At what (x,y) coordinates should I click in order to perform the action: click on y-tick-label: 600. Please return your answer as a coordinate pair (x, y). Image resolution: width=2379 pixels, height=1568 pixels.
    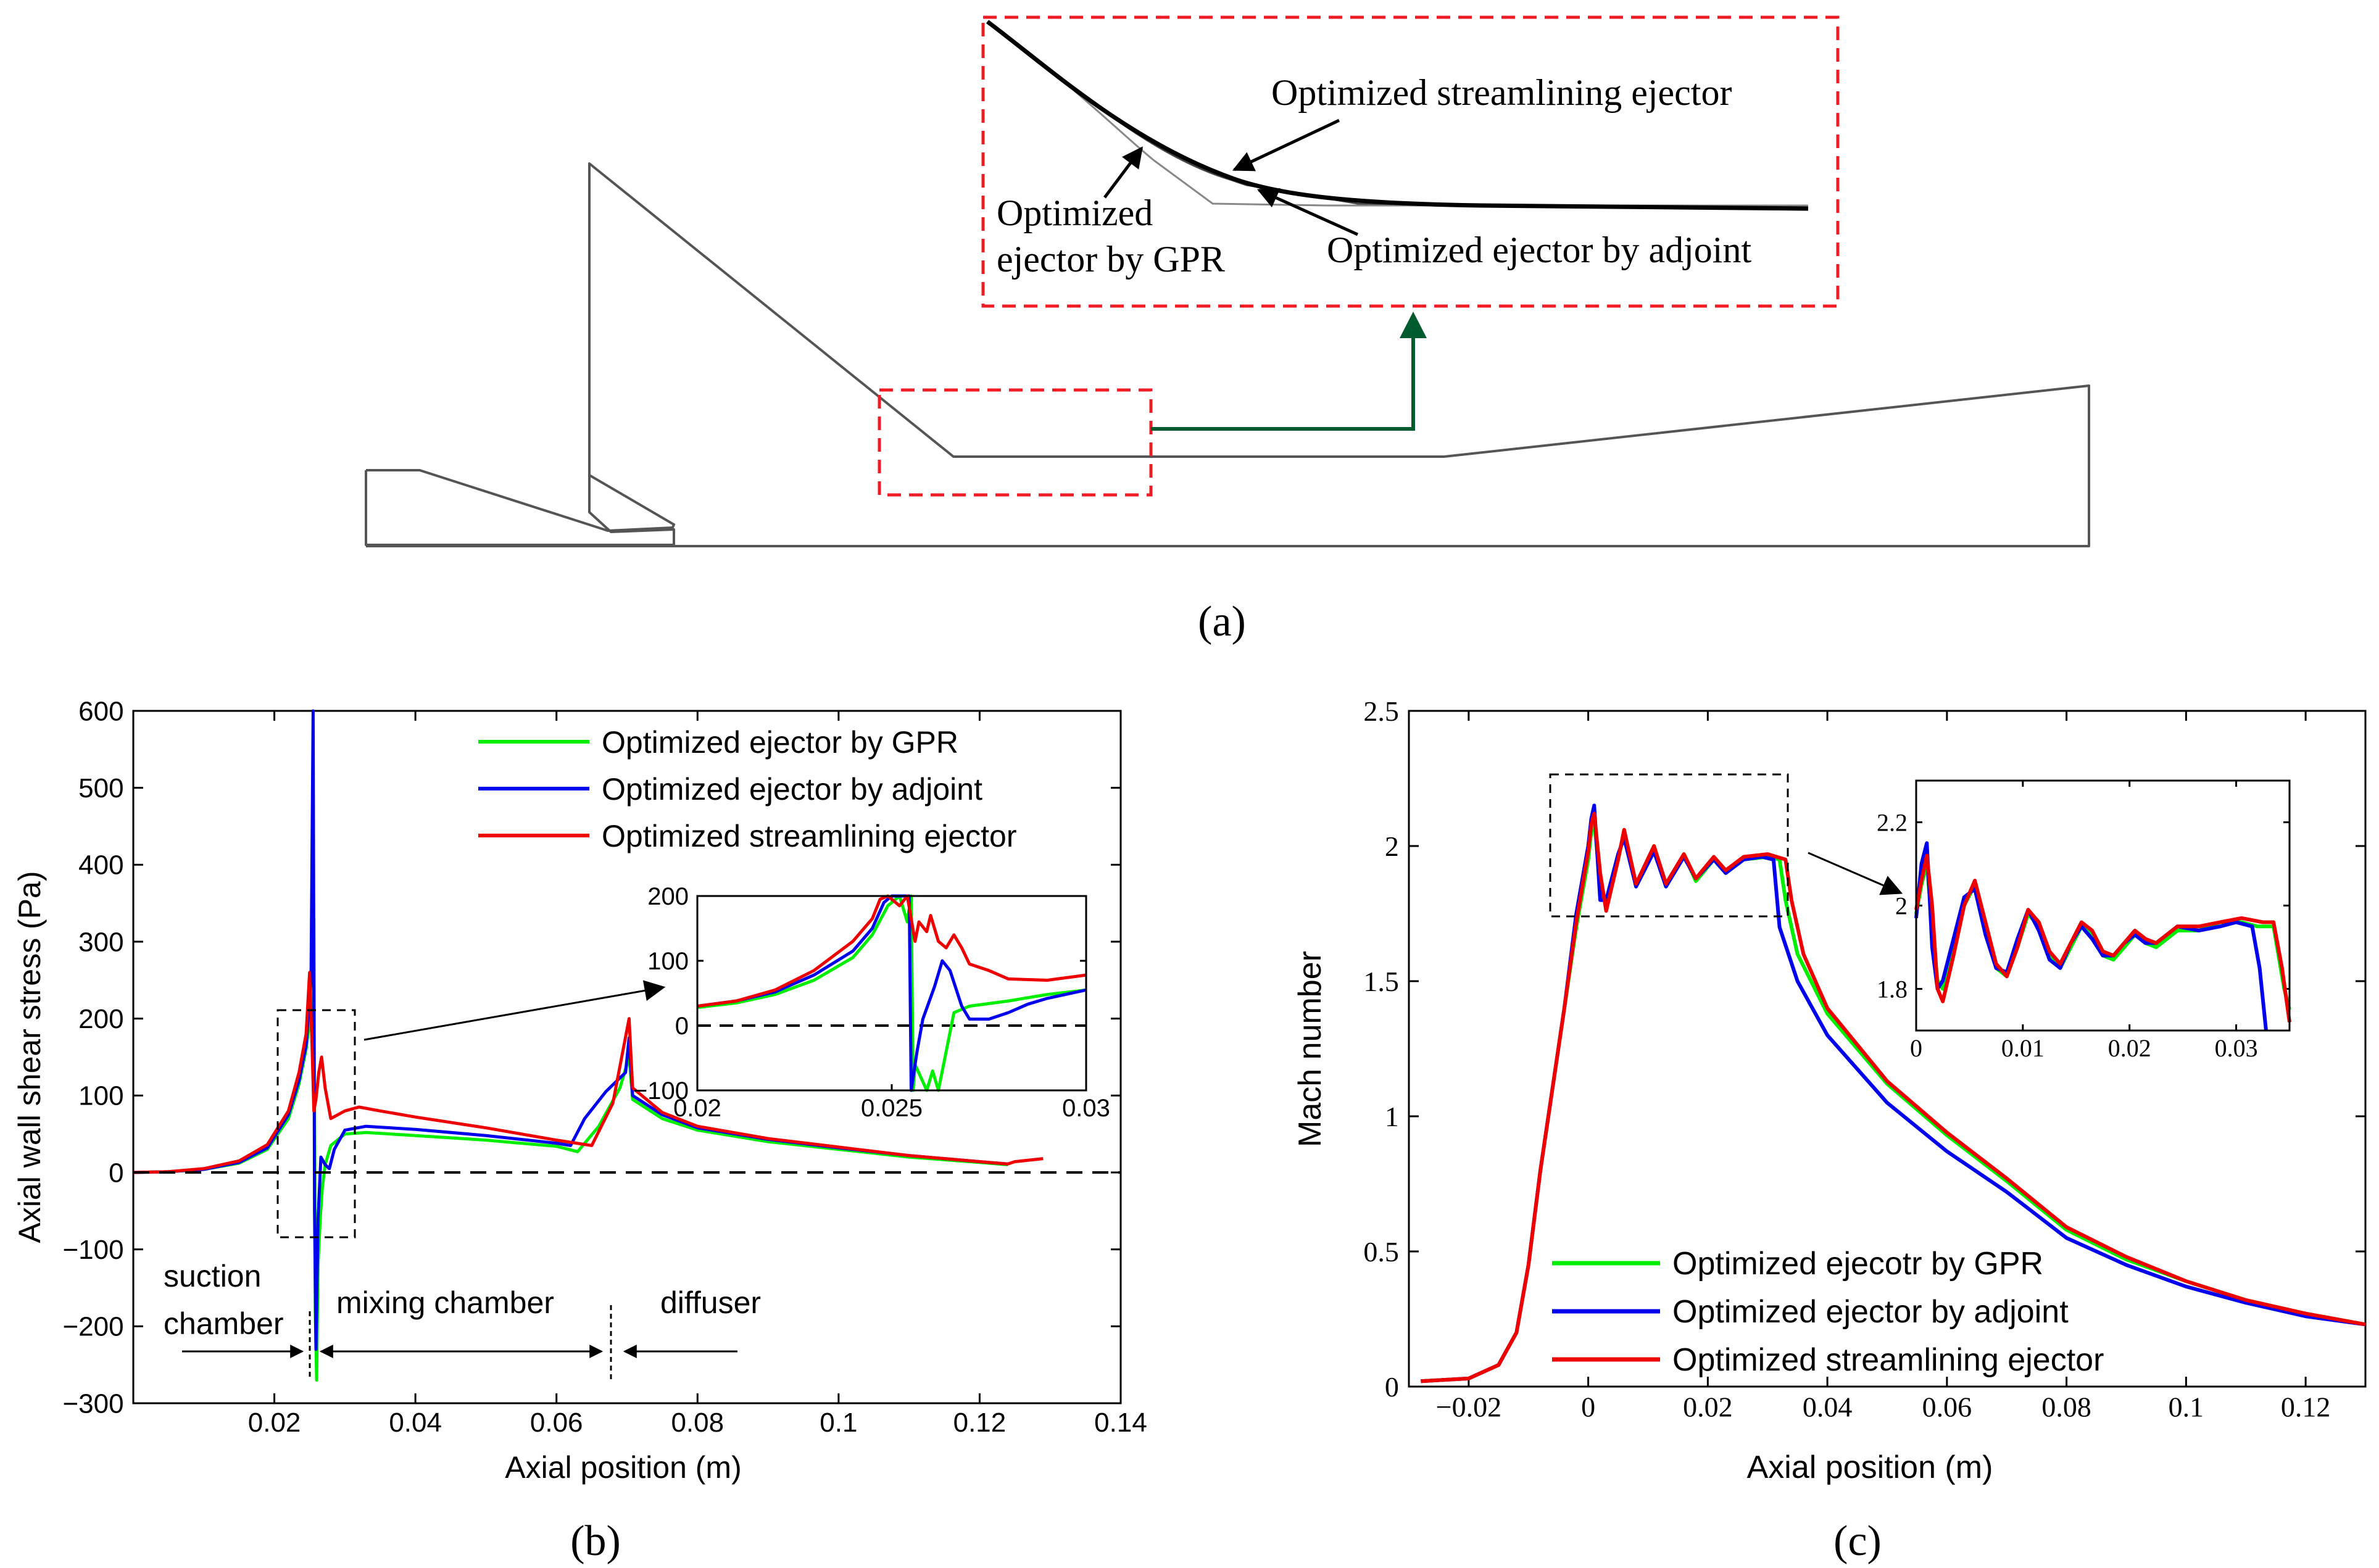
    Looking at the image, I should click on (100, 711).